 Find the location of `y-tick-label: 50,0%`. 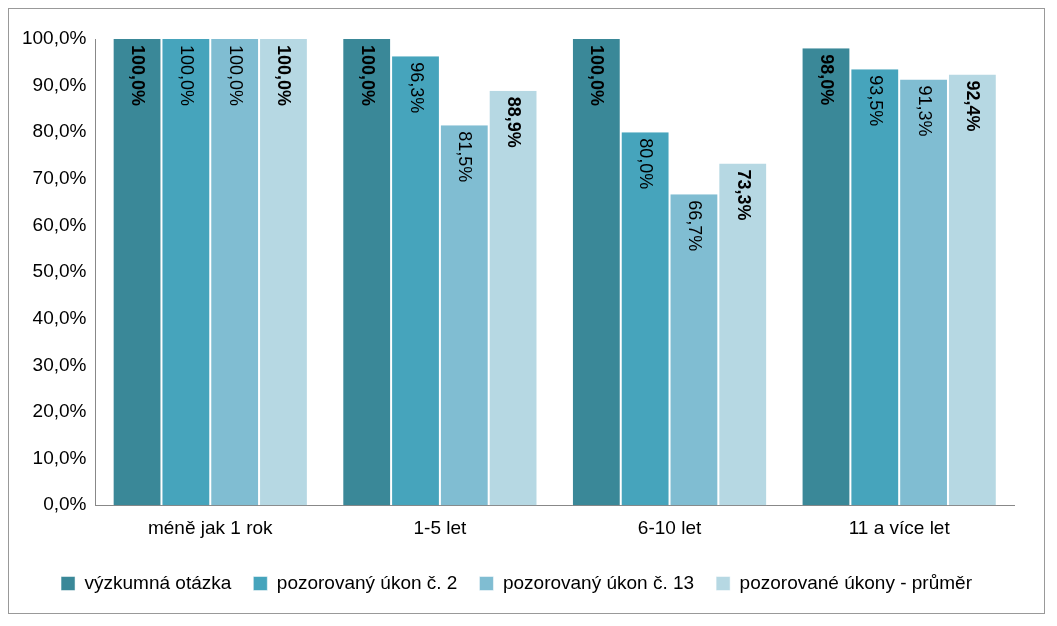

y-tick-label: 50,0% is located at coordinates (59, 271).